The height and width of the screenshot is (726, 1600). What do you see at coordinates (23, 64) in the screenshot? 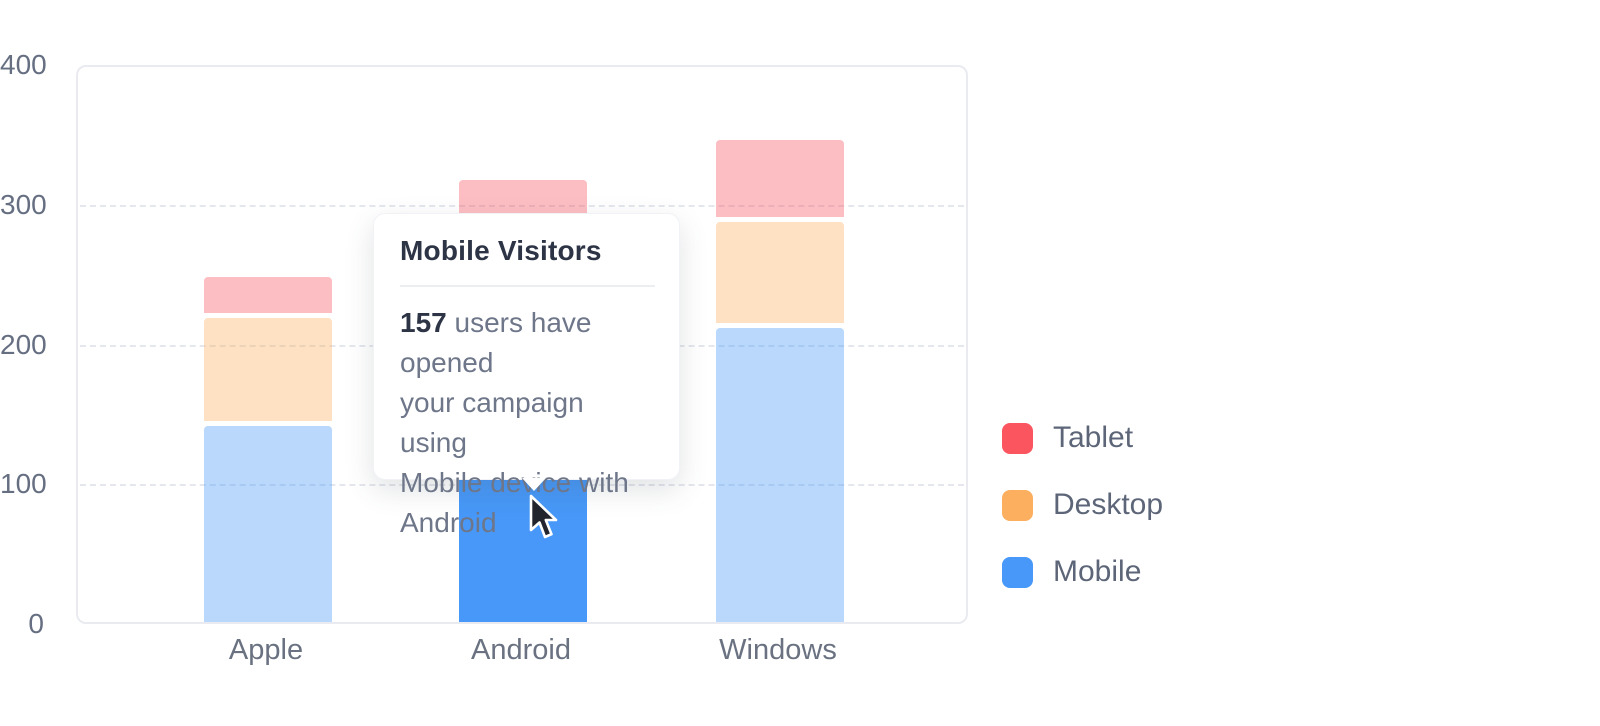
I see `y-tick-400: 400` at bounding box center [23, 64].